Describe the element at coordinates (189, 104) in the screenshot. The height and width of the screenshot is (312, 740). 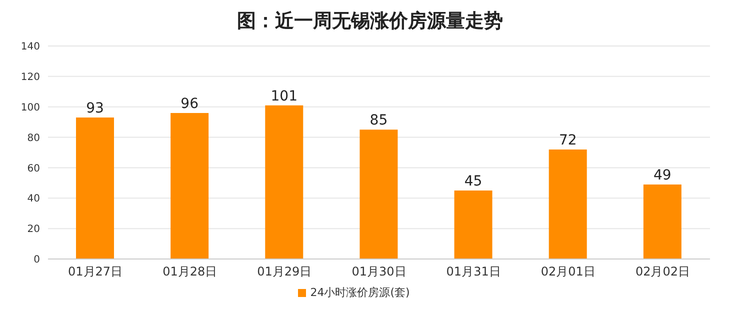
I see `data-label: 96` at that location.